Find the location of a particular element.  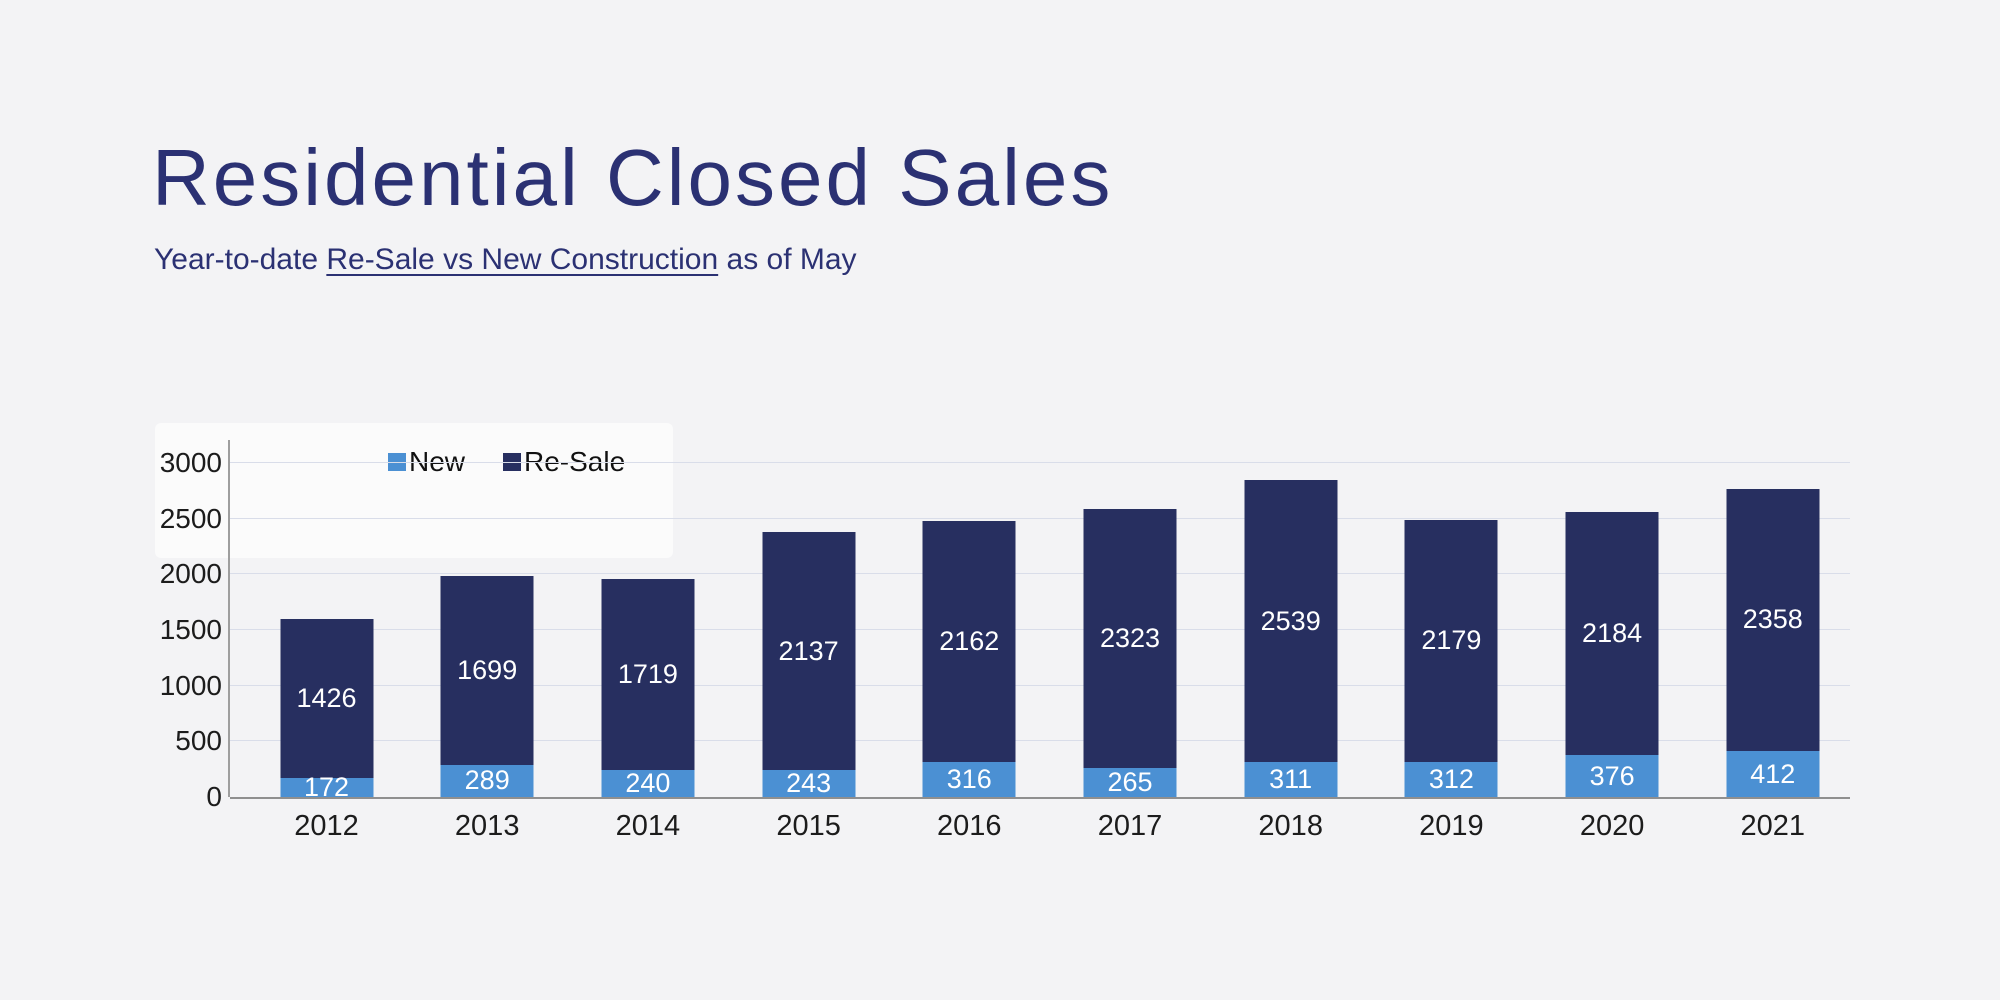

bar-value-label-new: 243 is located at coordinates (809, 782).